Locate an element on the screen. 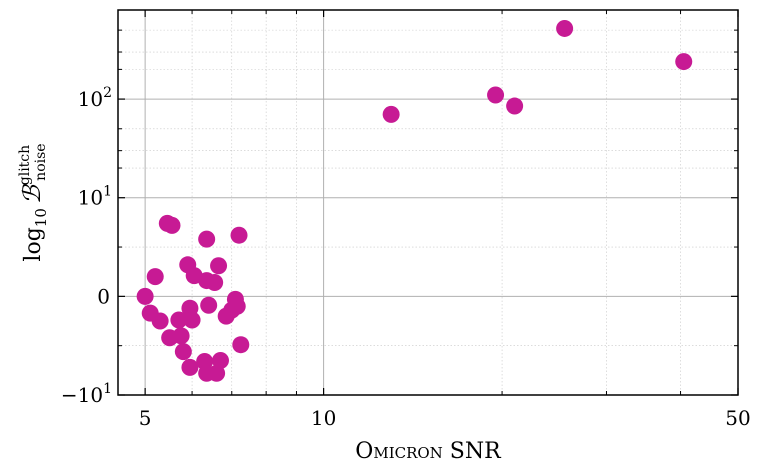  x-axis-label: Omicron SNR is located at coordinates (428, 451).